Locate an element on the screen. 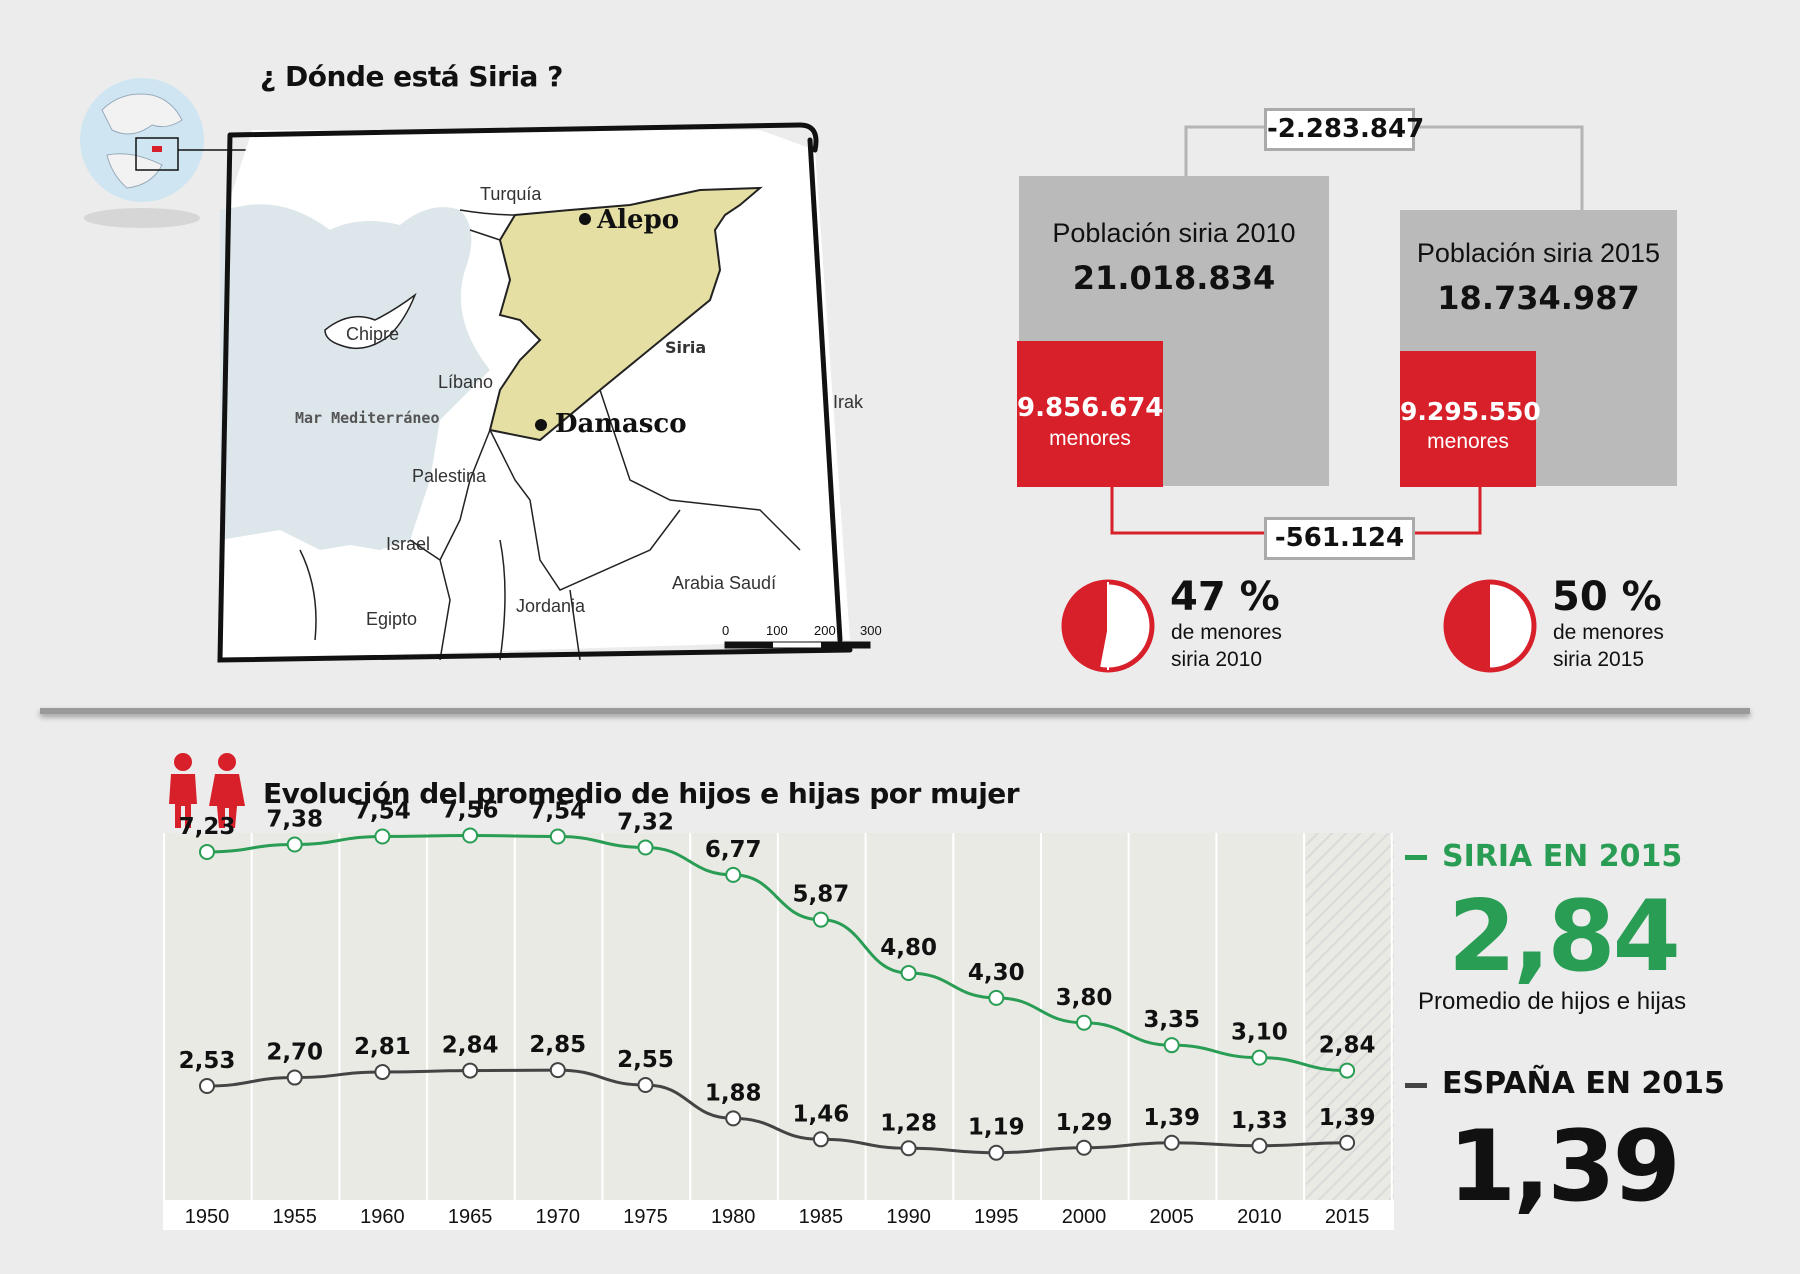 The width and height of the screenshot is (1800, 1274). syria-data-label: 3,80 is located at coordinates (1084, 998).